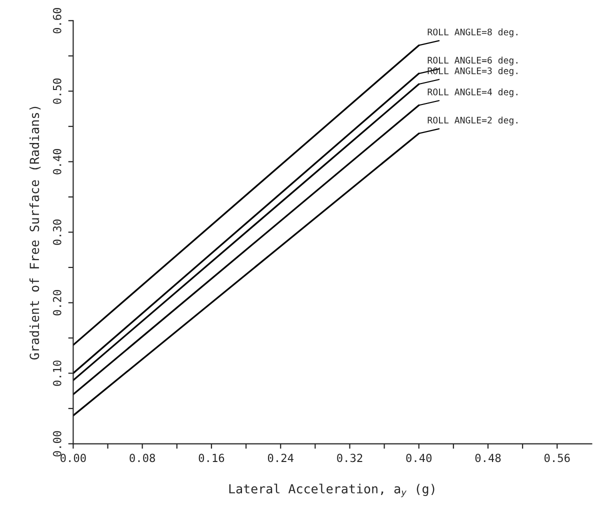 The height and width of the screenshot is (516, 610). I want to click on y-tick-label: 0.20, so click(57, 303).